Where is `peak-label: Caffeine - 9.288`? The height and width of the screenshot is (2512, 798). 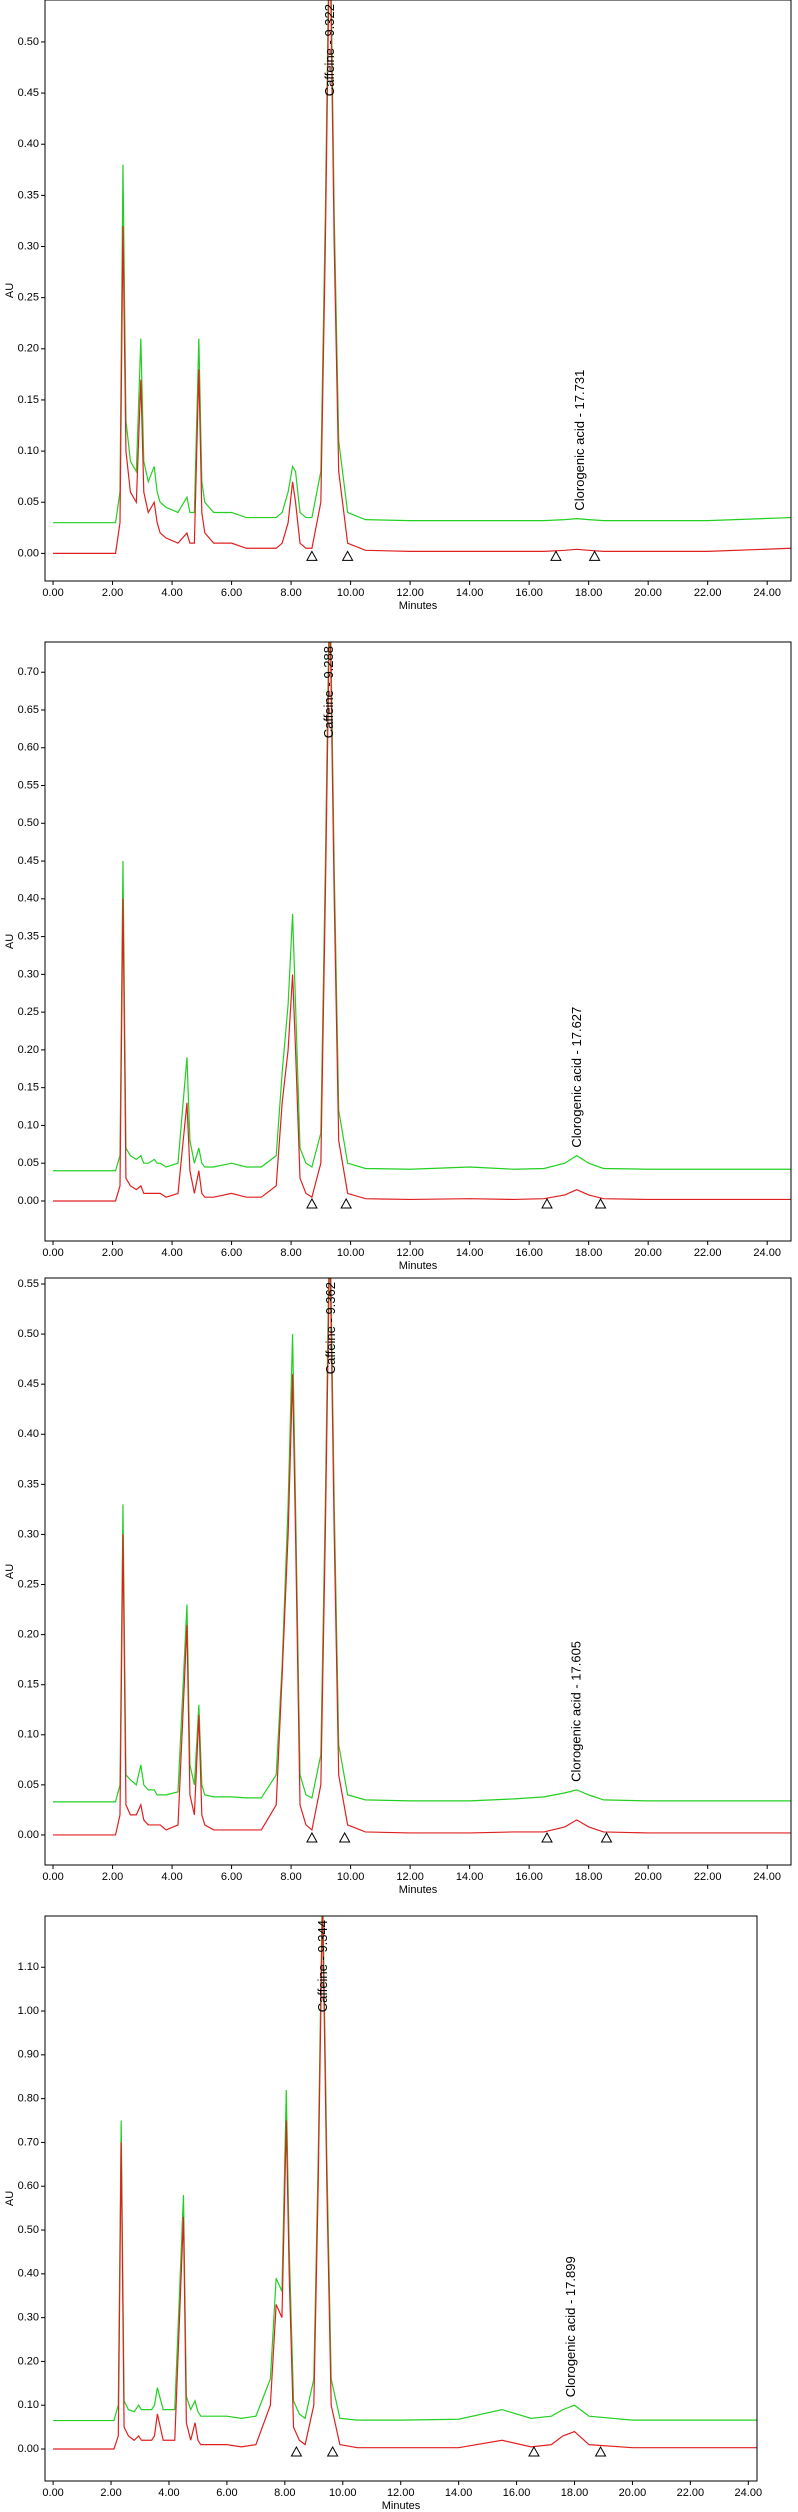 peak-label: Caffeine - 9.288 is located at coordinates (328, 692).